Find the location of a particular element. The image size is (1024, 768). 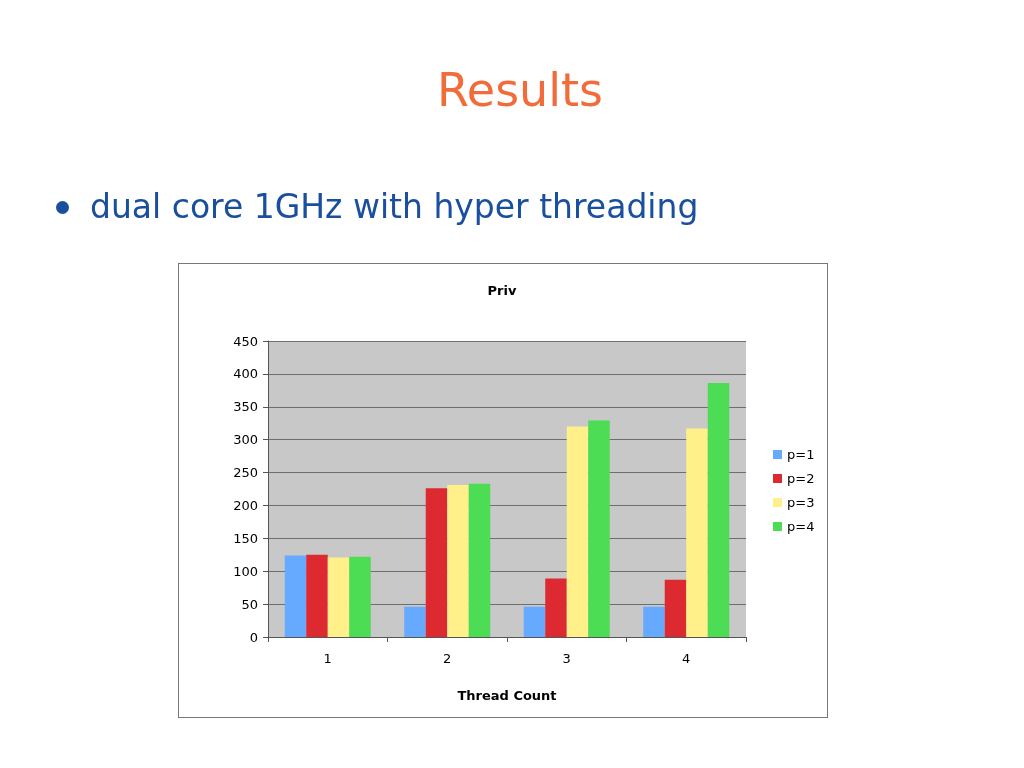

y-tick-label: 100 is located at coordinates (245, 571).